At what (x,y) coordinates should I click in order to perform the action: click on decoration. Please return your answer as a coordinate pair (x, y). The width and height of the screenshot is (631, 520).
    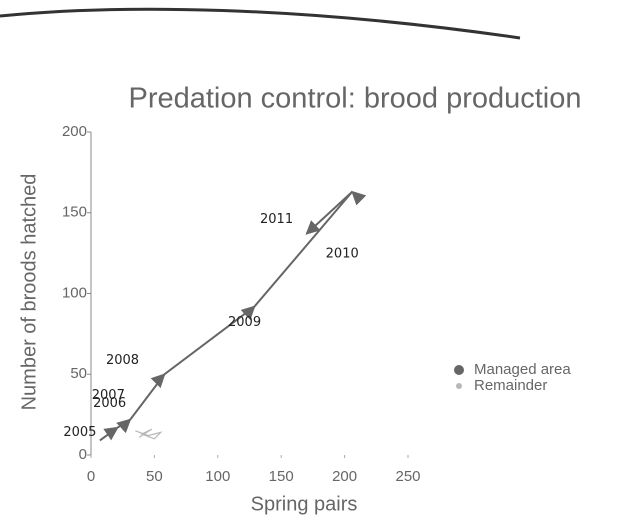
    Looking at the image, I should click on (260, 23).